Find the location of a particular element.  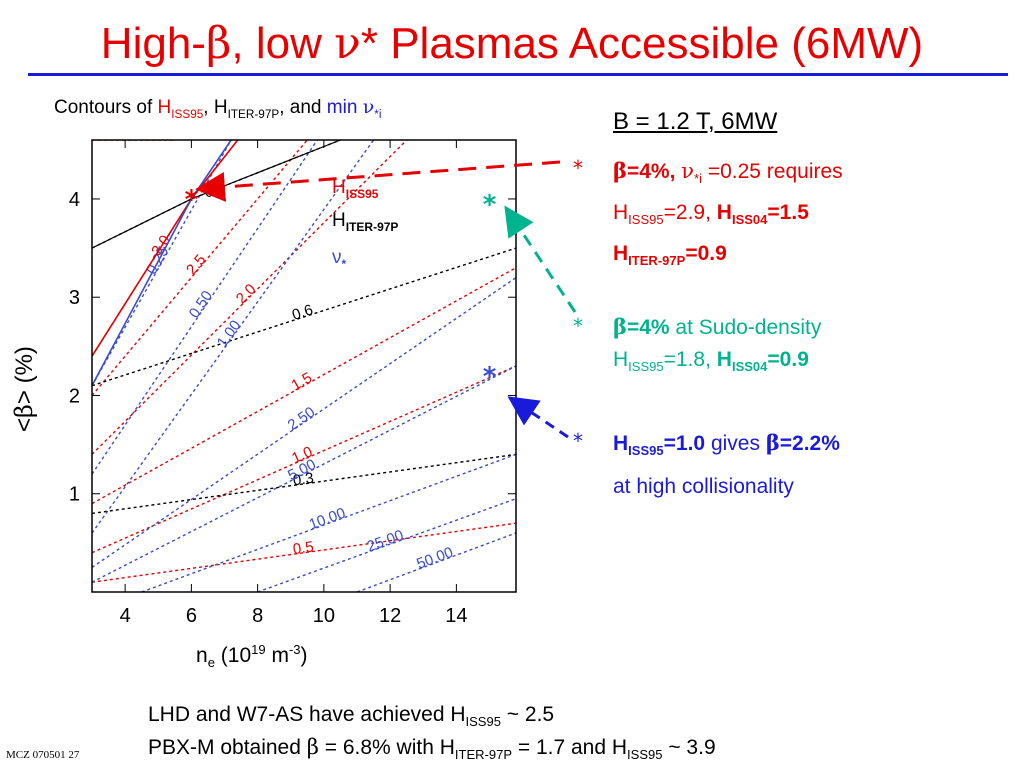

bottom-line-1: LHD and W7-AS have achieved HISS95 ~ 2.5 is located at coordinates (351, 716).